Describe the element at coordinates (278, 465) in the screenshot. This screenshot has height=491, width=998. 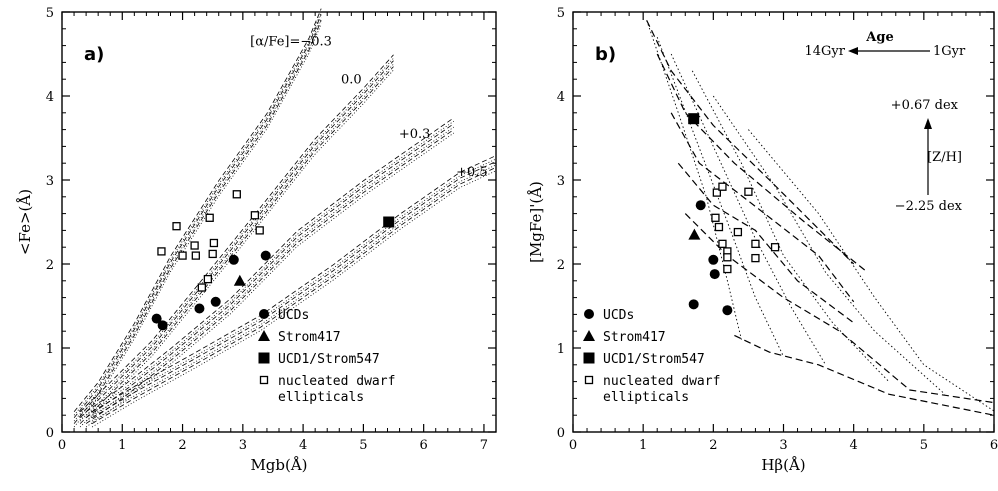
I see `x-axis-title: Mgb(Å)` at that location.